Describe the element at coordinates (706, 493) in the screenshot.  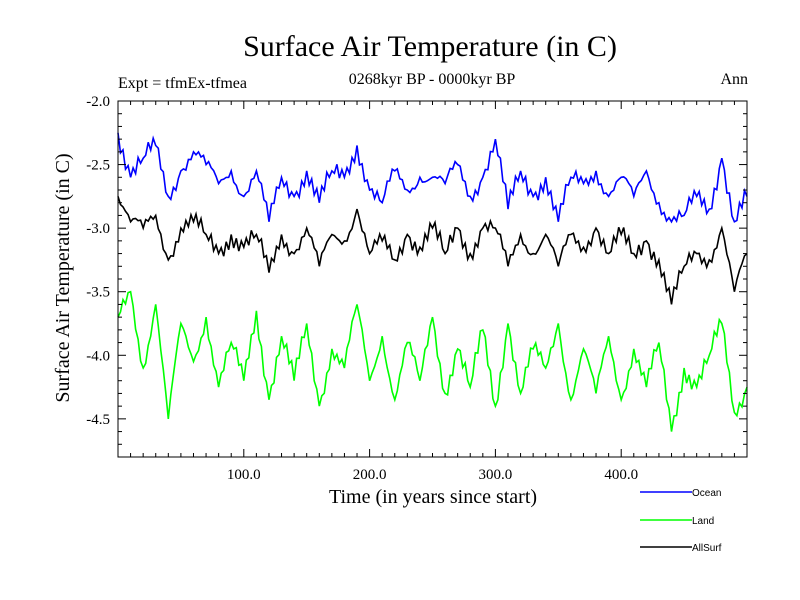
I see `legend-label-ocean: Ocean` at that location.